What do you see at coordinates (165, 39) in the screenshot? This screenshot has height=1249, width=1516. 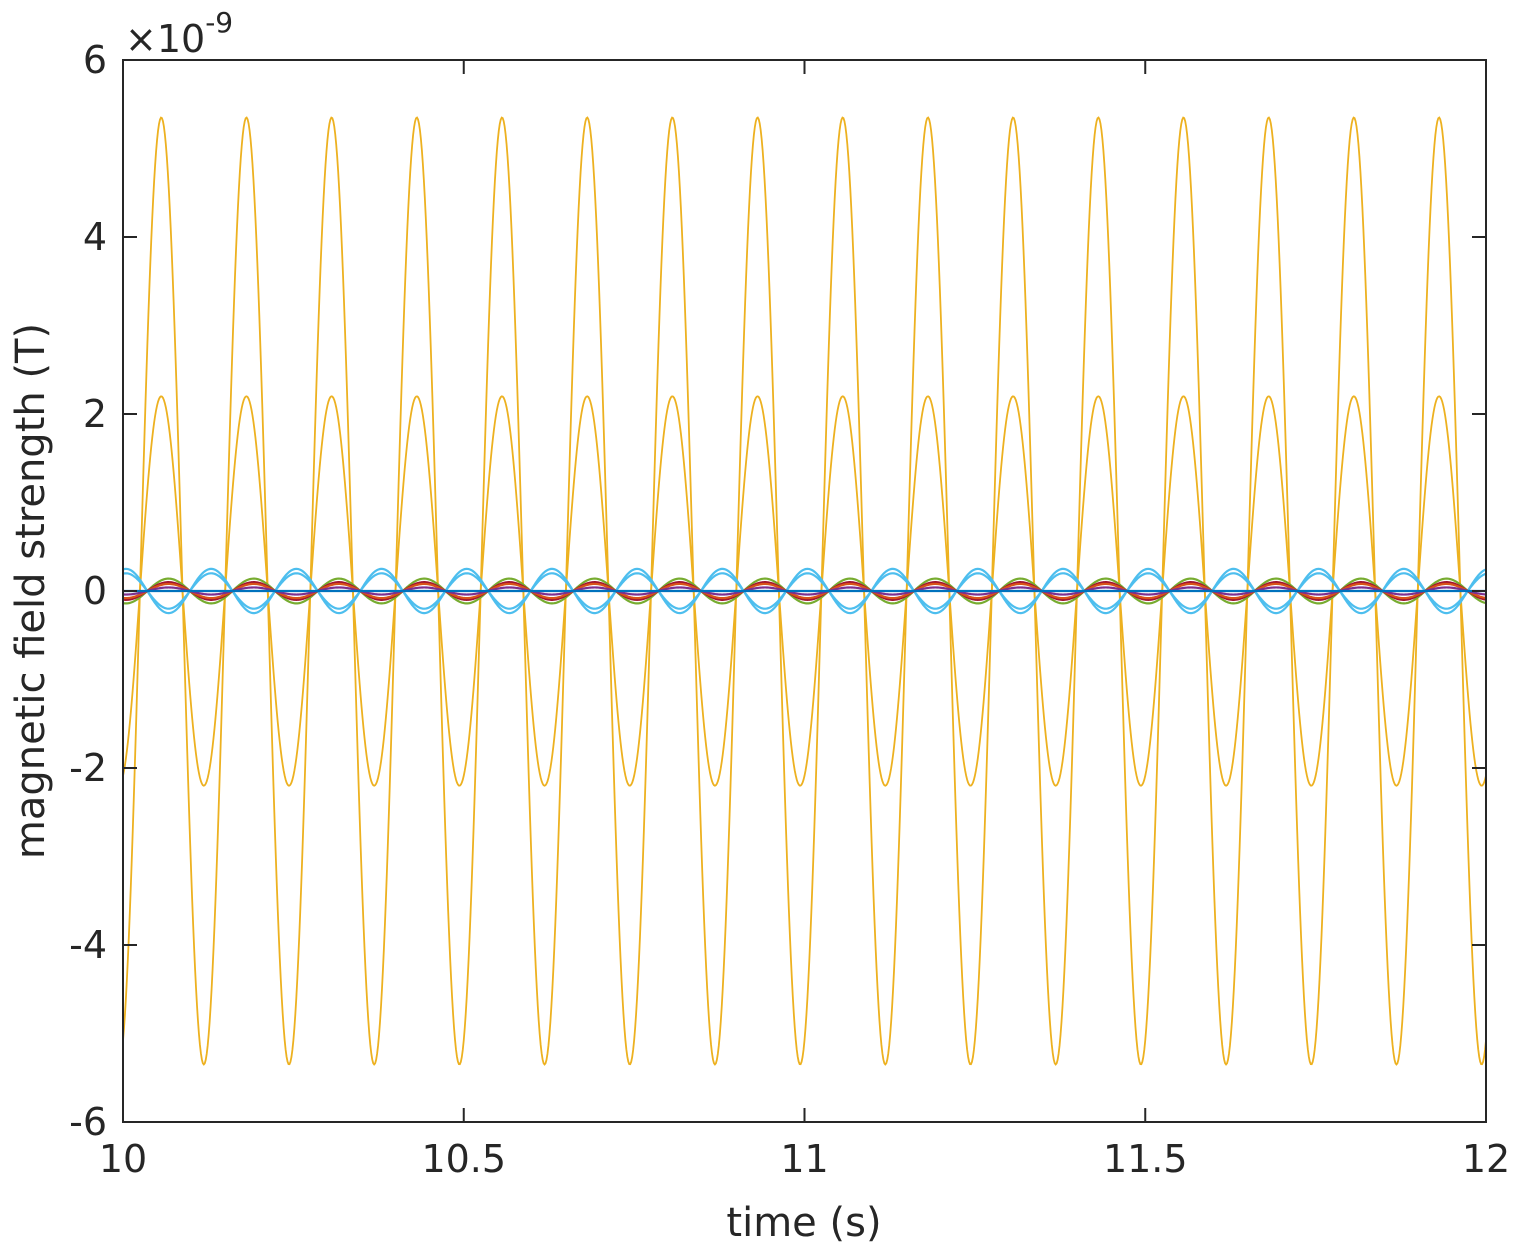 I see `y-exponent-base: ×10` at bounding box center [165, 39].